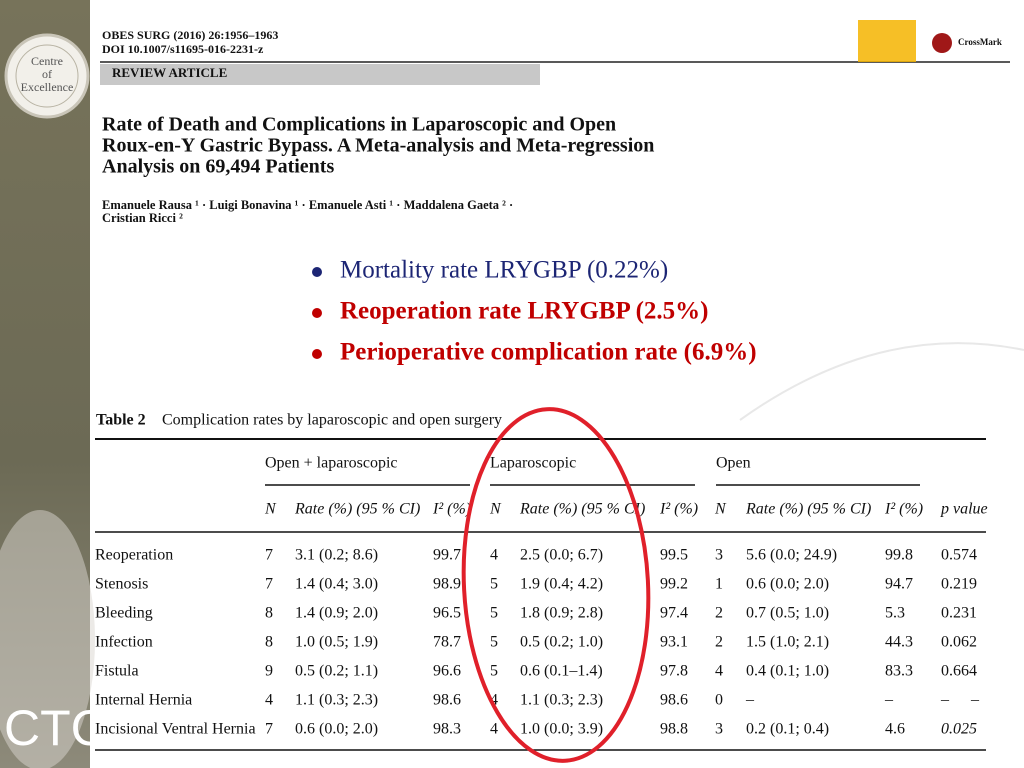  I want to click on logo-ring, so click(47, 76).